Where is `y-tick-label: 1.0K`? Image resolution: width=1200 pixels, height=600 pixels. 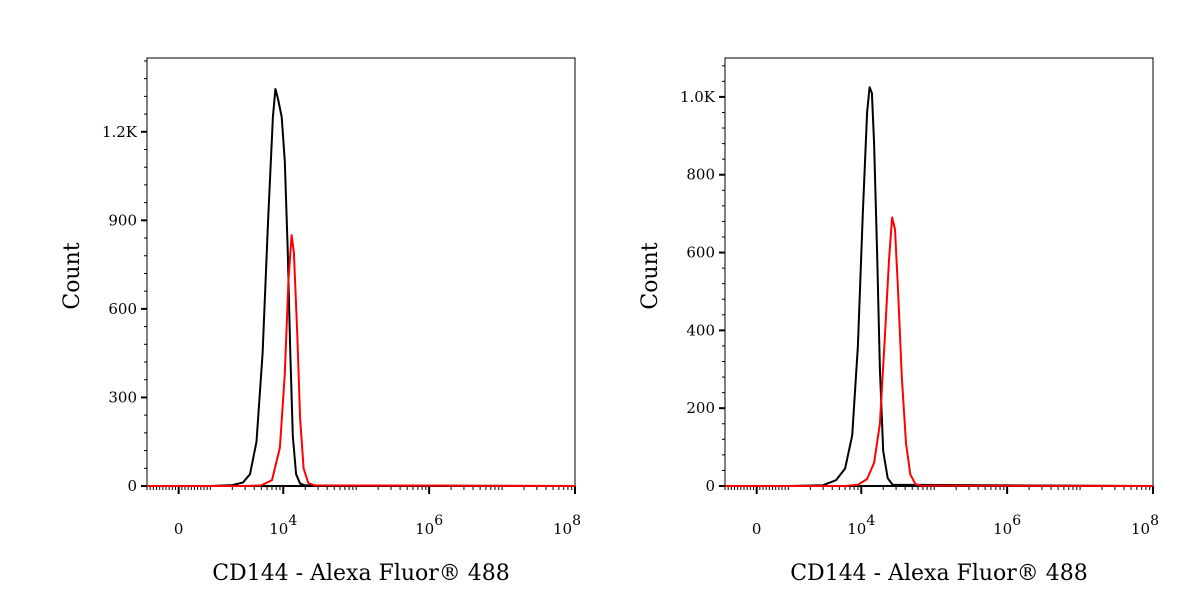
y-tick-label: 1.0K is located at coordinates (698, 97).